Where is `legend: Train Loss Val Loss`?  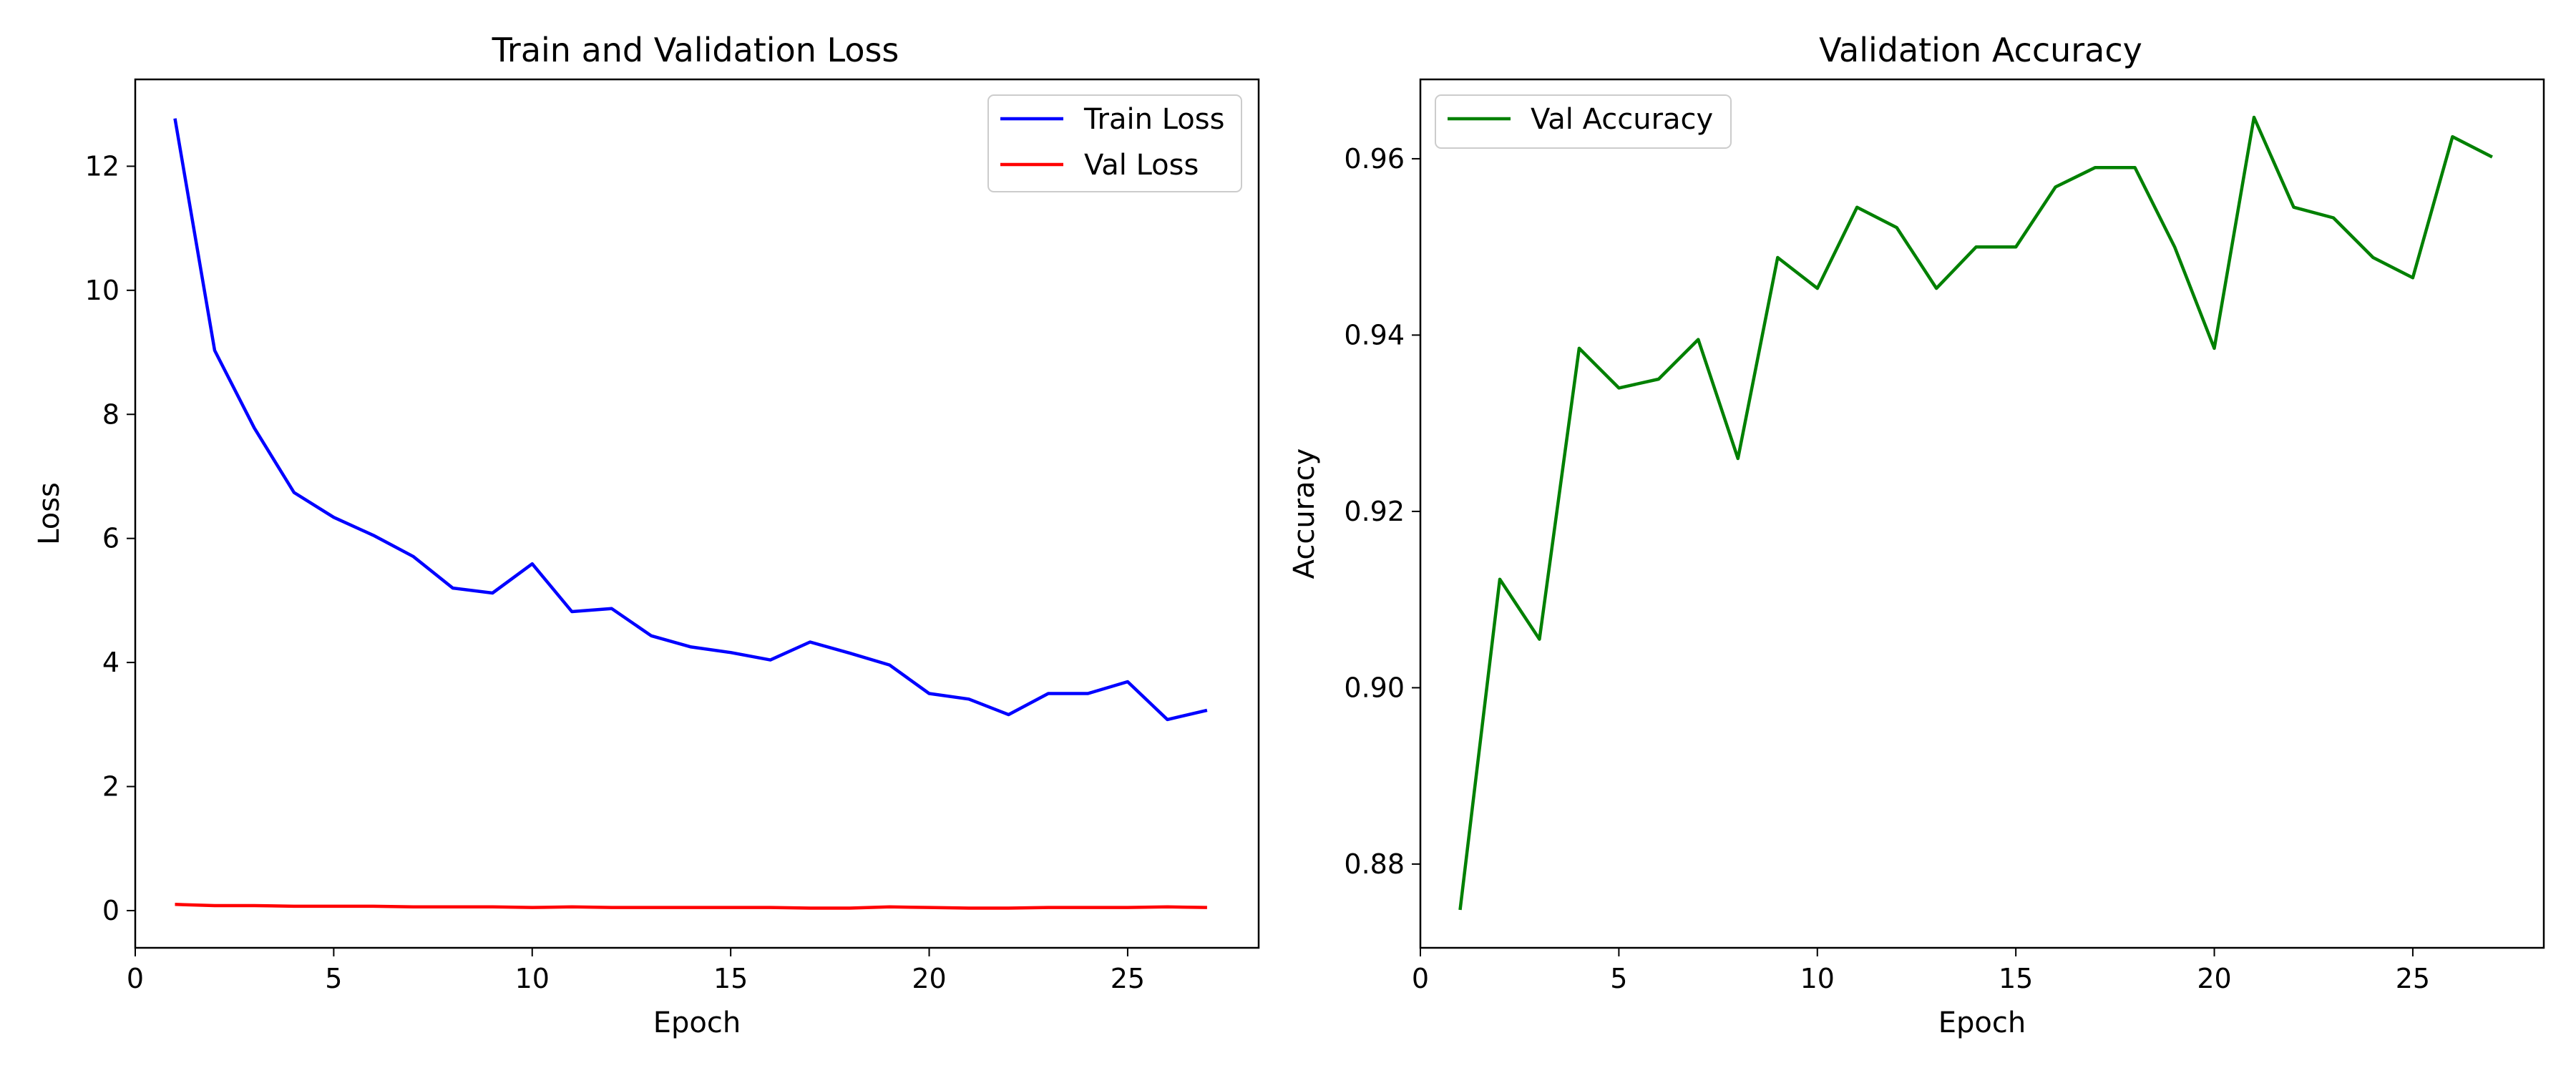 legend: Train Loss Val Loss is located at coordinates (1114, 143).